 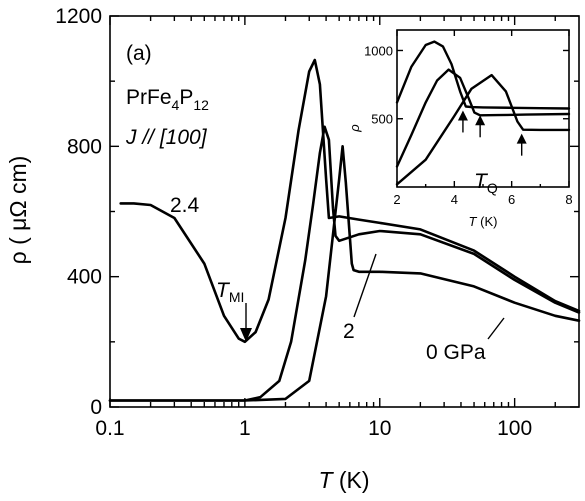 I want to click on x-tick-label: 1, so click(x=245, y=428).